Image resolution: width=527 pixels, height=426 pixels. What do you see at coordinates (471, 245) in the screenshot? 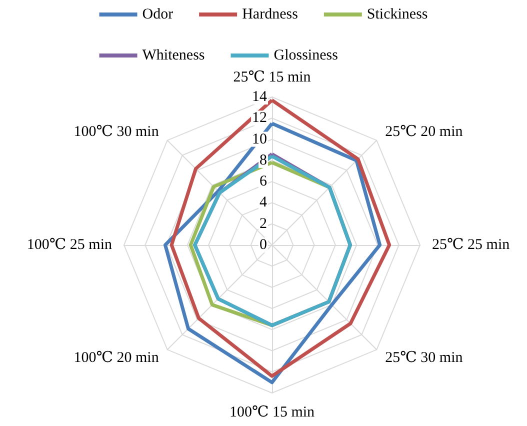
I see `spoke-label: 25℃ 25 min` at bounding box center [471, 245].